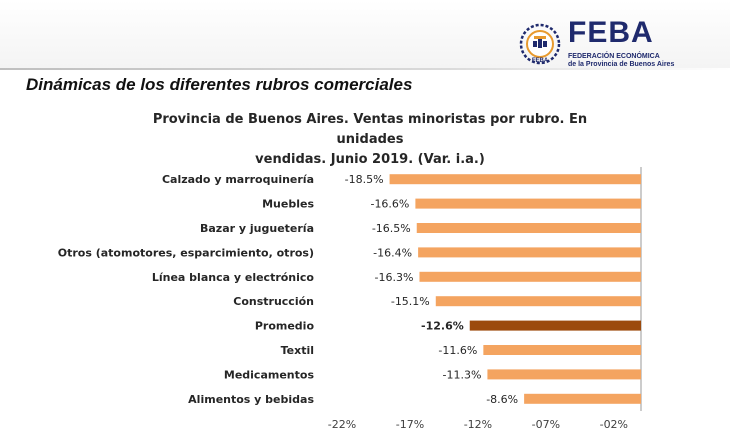 This screenshot has height=436, width=730. I want to click on feba-emblem-icon: FEBA, so click(540, 44).